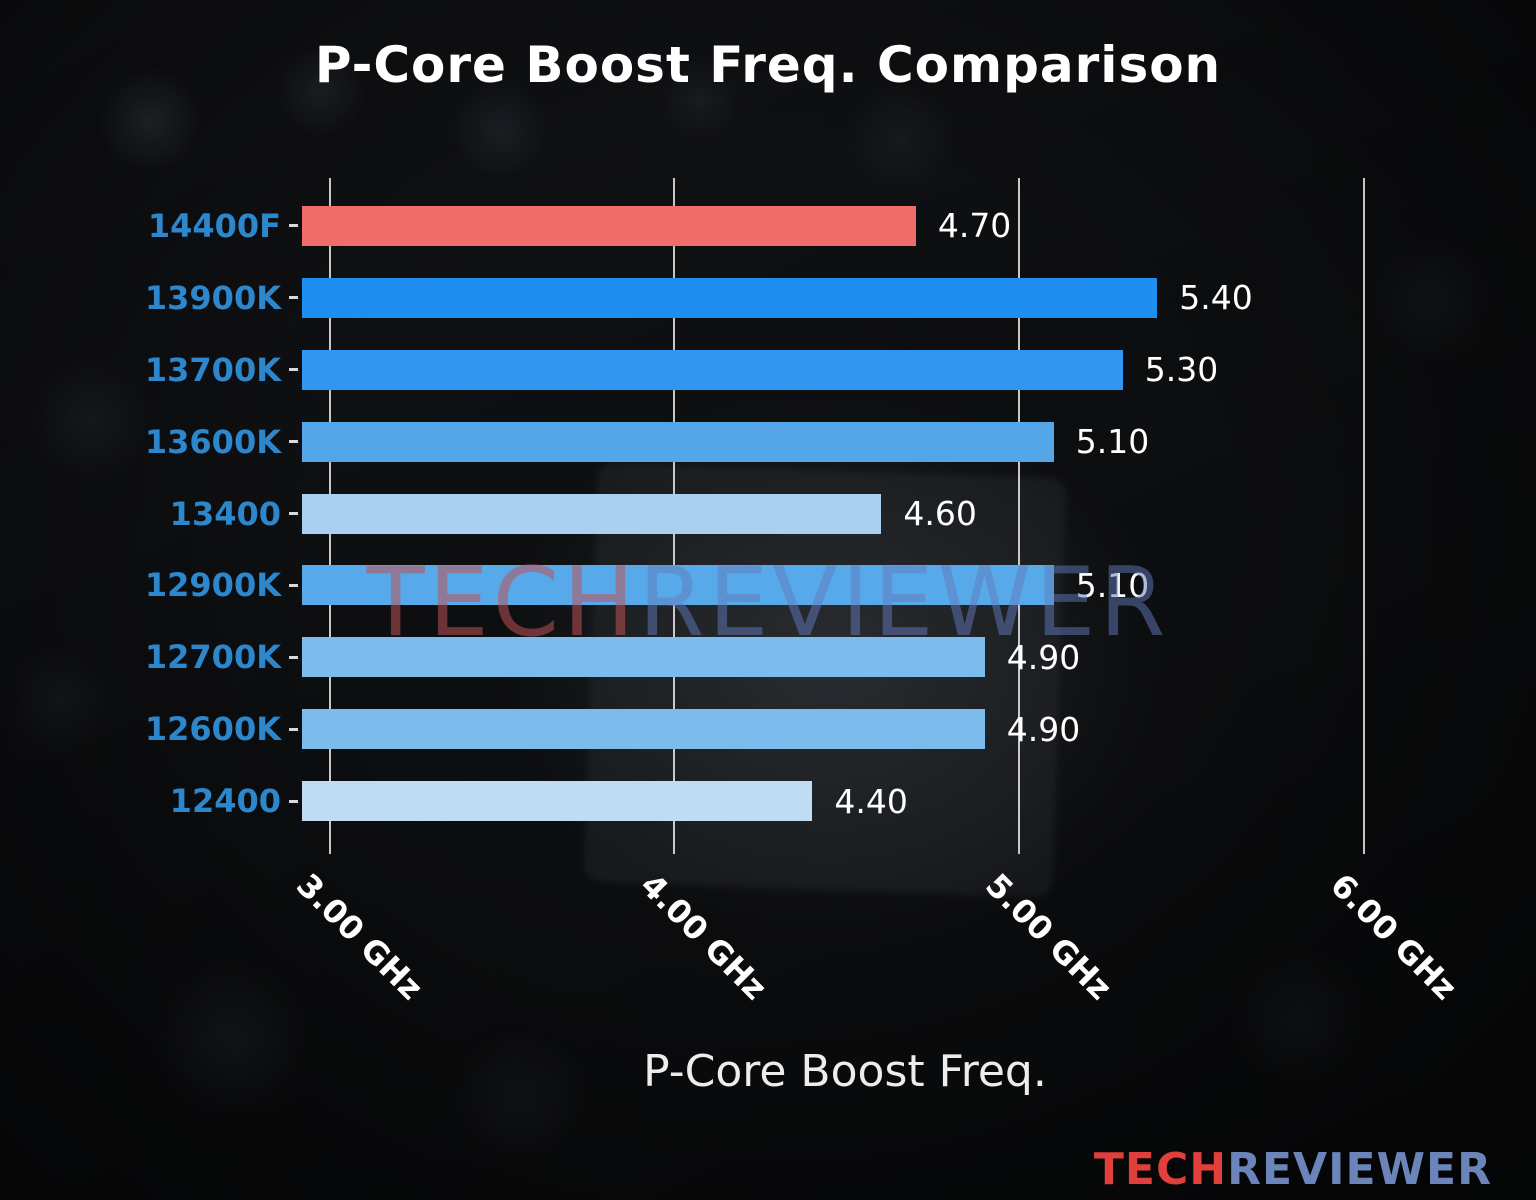 Image resolution: width=1536 pixels, height=1200 pixels. What do you see at coordinates (845, 1071) in the screenshot?
I see `x-axis-title: P-Core Boost Freq.` at bounding box center [845, 1071].